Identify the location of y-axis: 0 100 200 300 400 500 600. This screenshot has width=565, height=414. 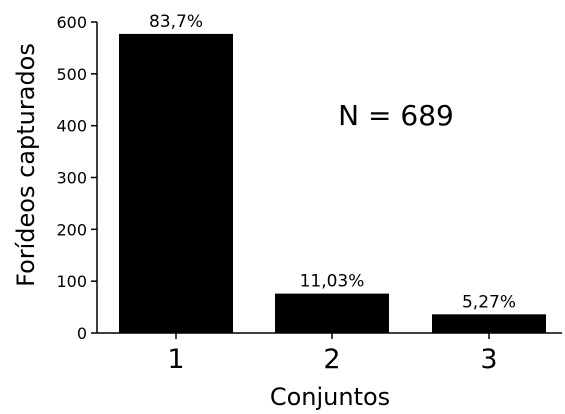
(77, 178).